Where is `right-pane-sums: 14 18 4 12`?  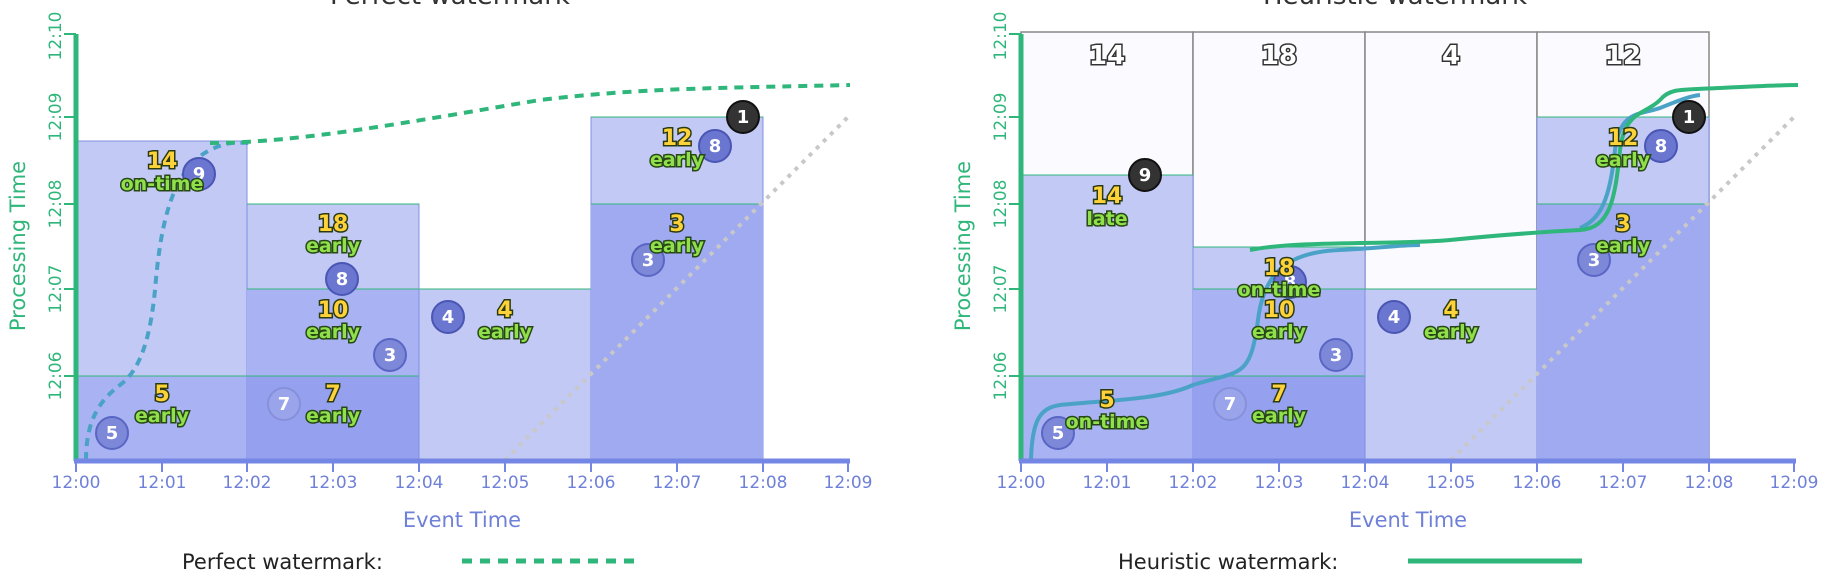 right-pane-sums: 14 18 4 12 is located at coordinates (1364, 56).